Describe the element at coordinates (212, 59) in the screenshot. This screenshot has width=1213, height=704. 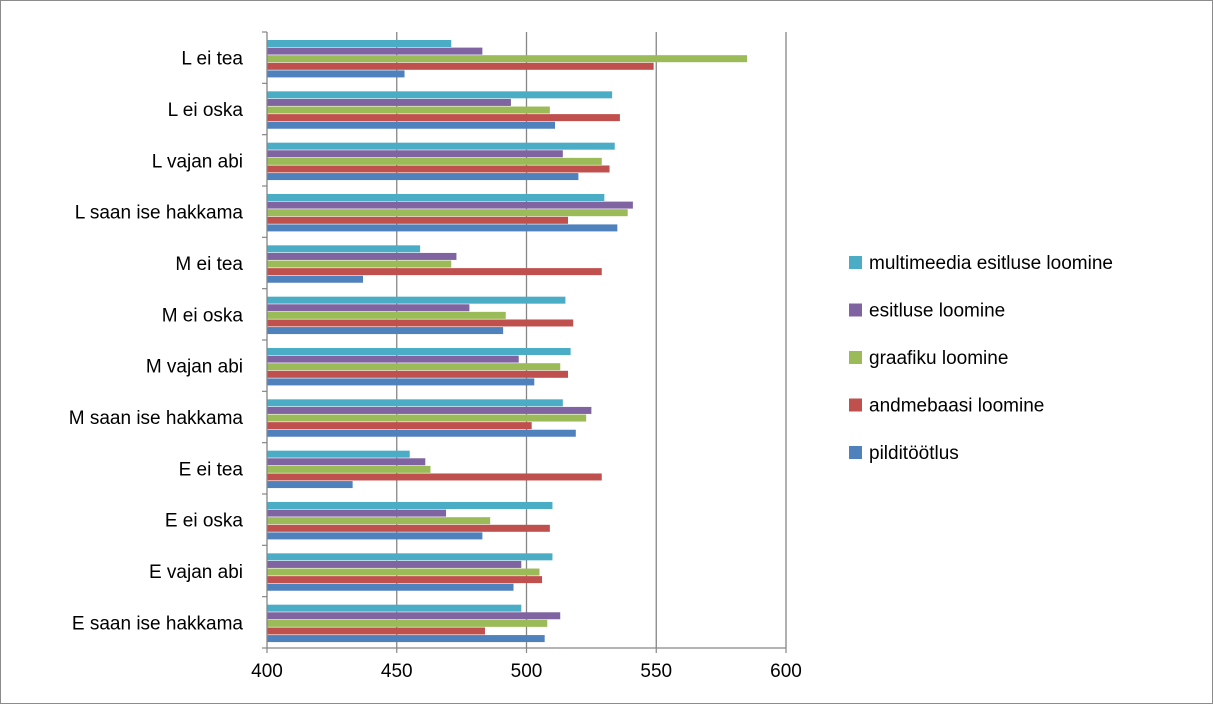
I see `category-label: L ei tea` at that location.